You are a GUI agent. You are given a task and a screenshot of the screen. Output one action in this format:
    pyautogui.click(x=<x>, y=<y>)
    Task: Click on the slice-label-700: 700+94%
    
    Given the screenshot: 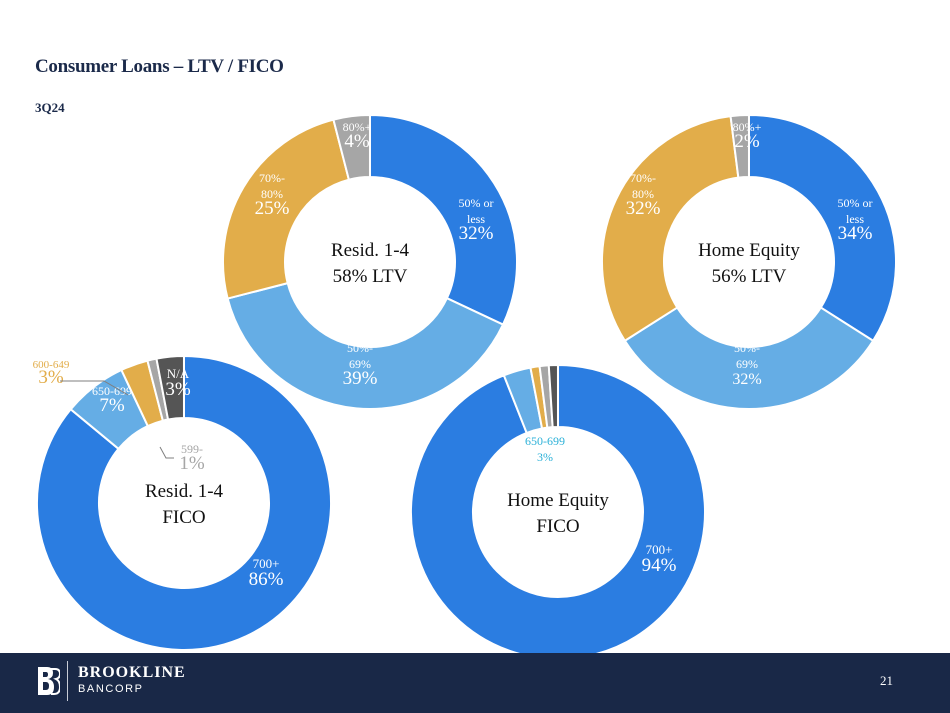 What is the action you would take?
    pyautogui.click(x=659, y=559)
    